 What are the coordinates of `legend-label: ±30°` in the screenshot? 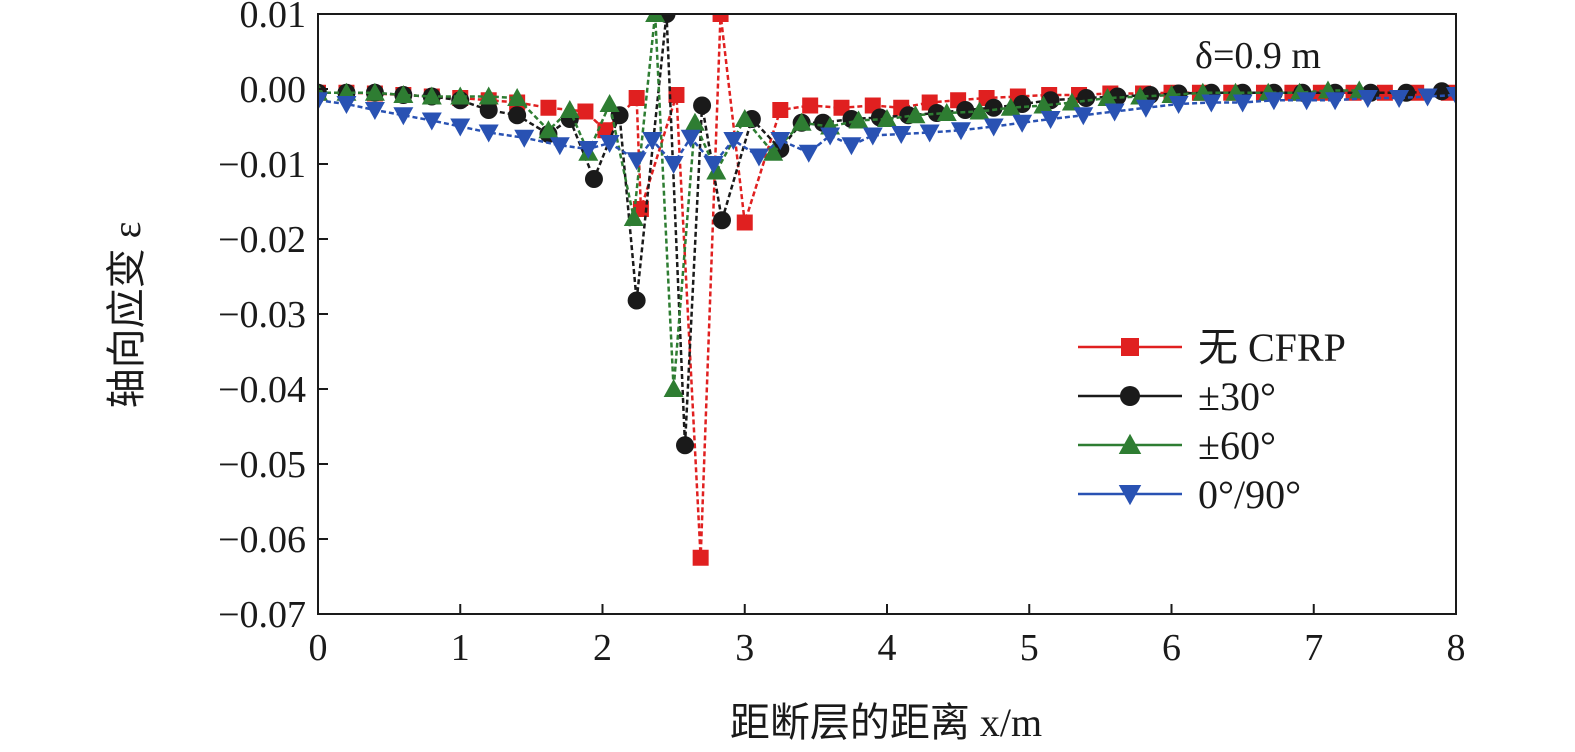 It's located at (1237, 396).